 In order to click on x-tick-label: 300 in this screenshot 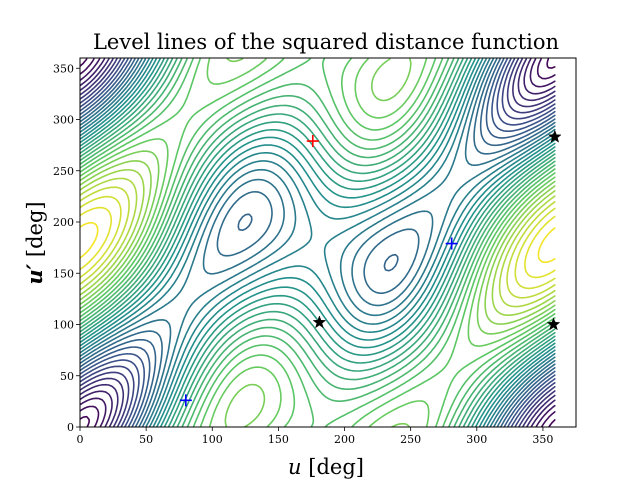, I will do `click(476, 439)`.